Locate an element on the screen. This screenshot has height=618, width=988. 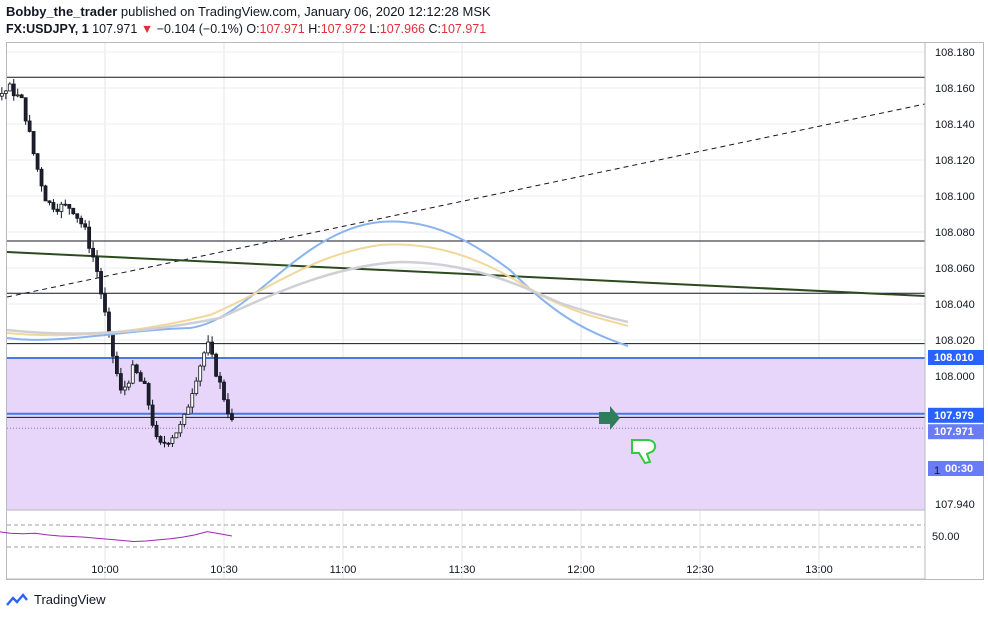
symbol-name: FX:USDJPY, 1 is located at coordinates (47, 29).